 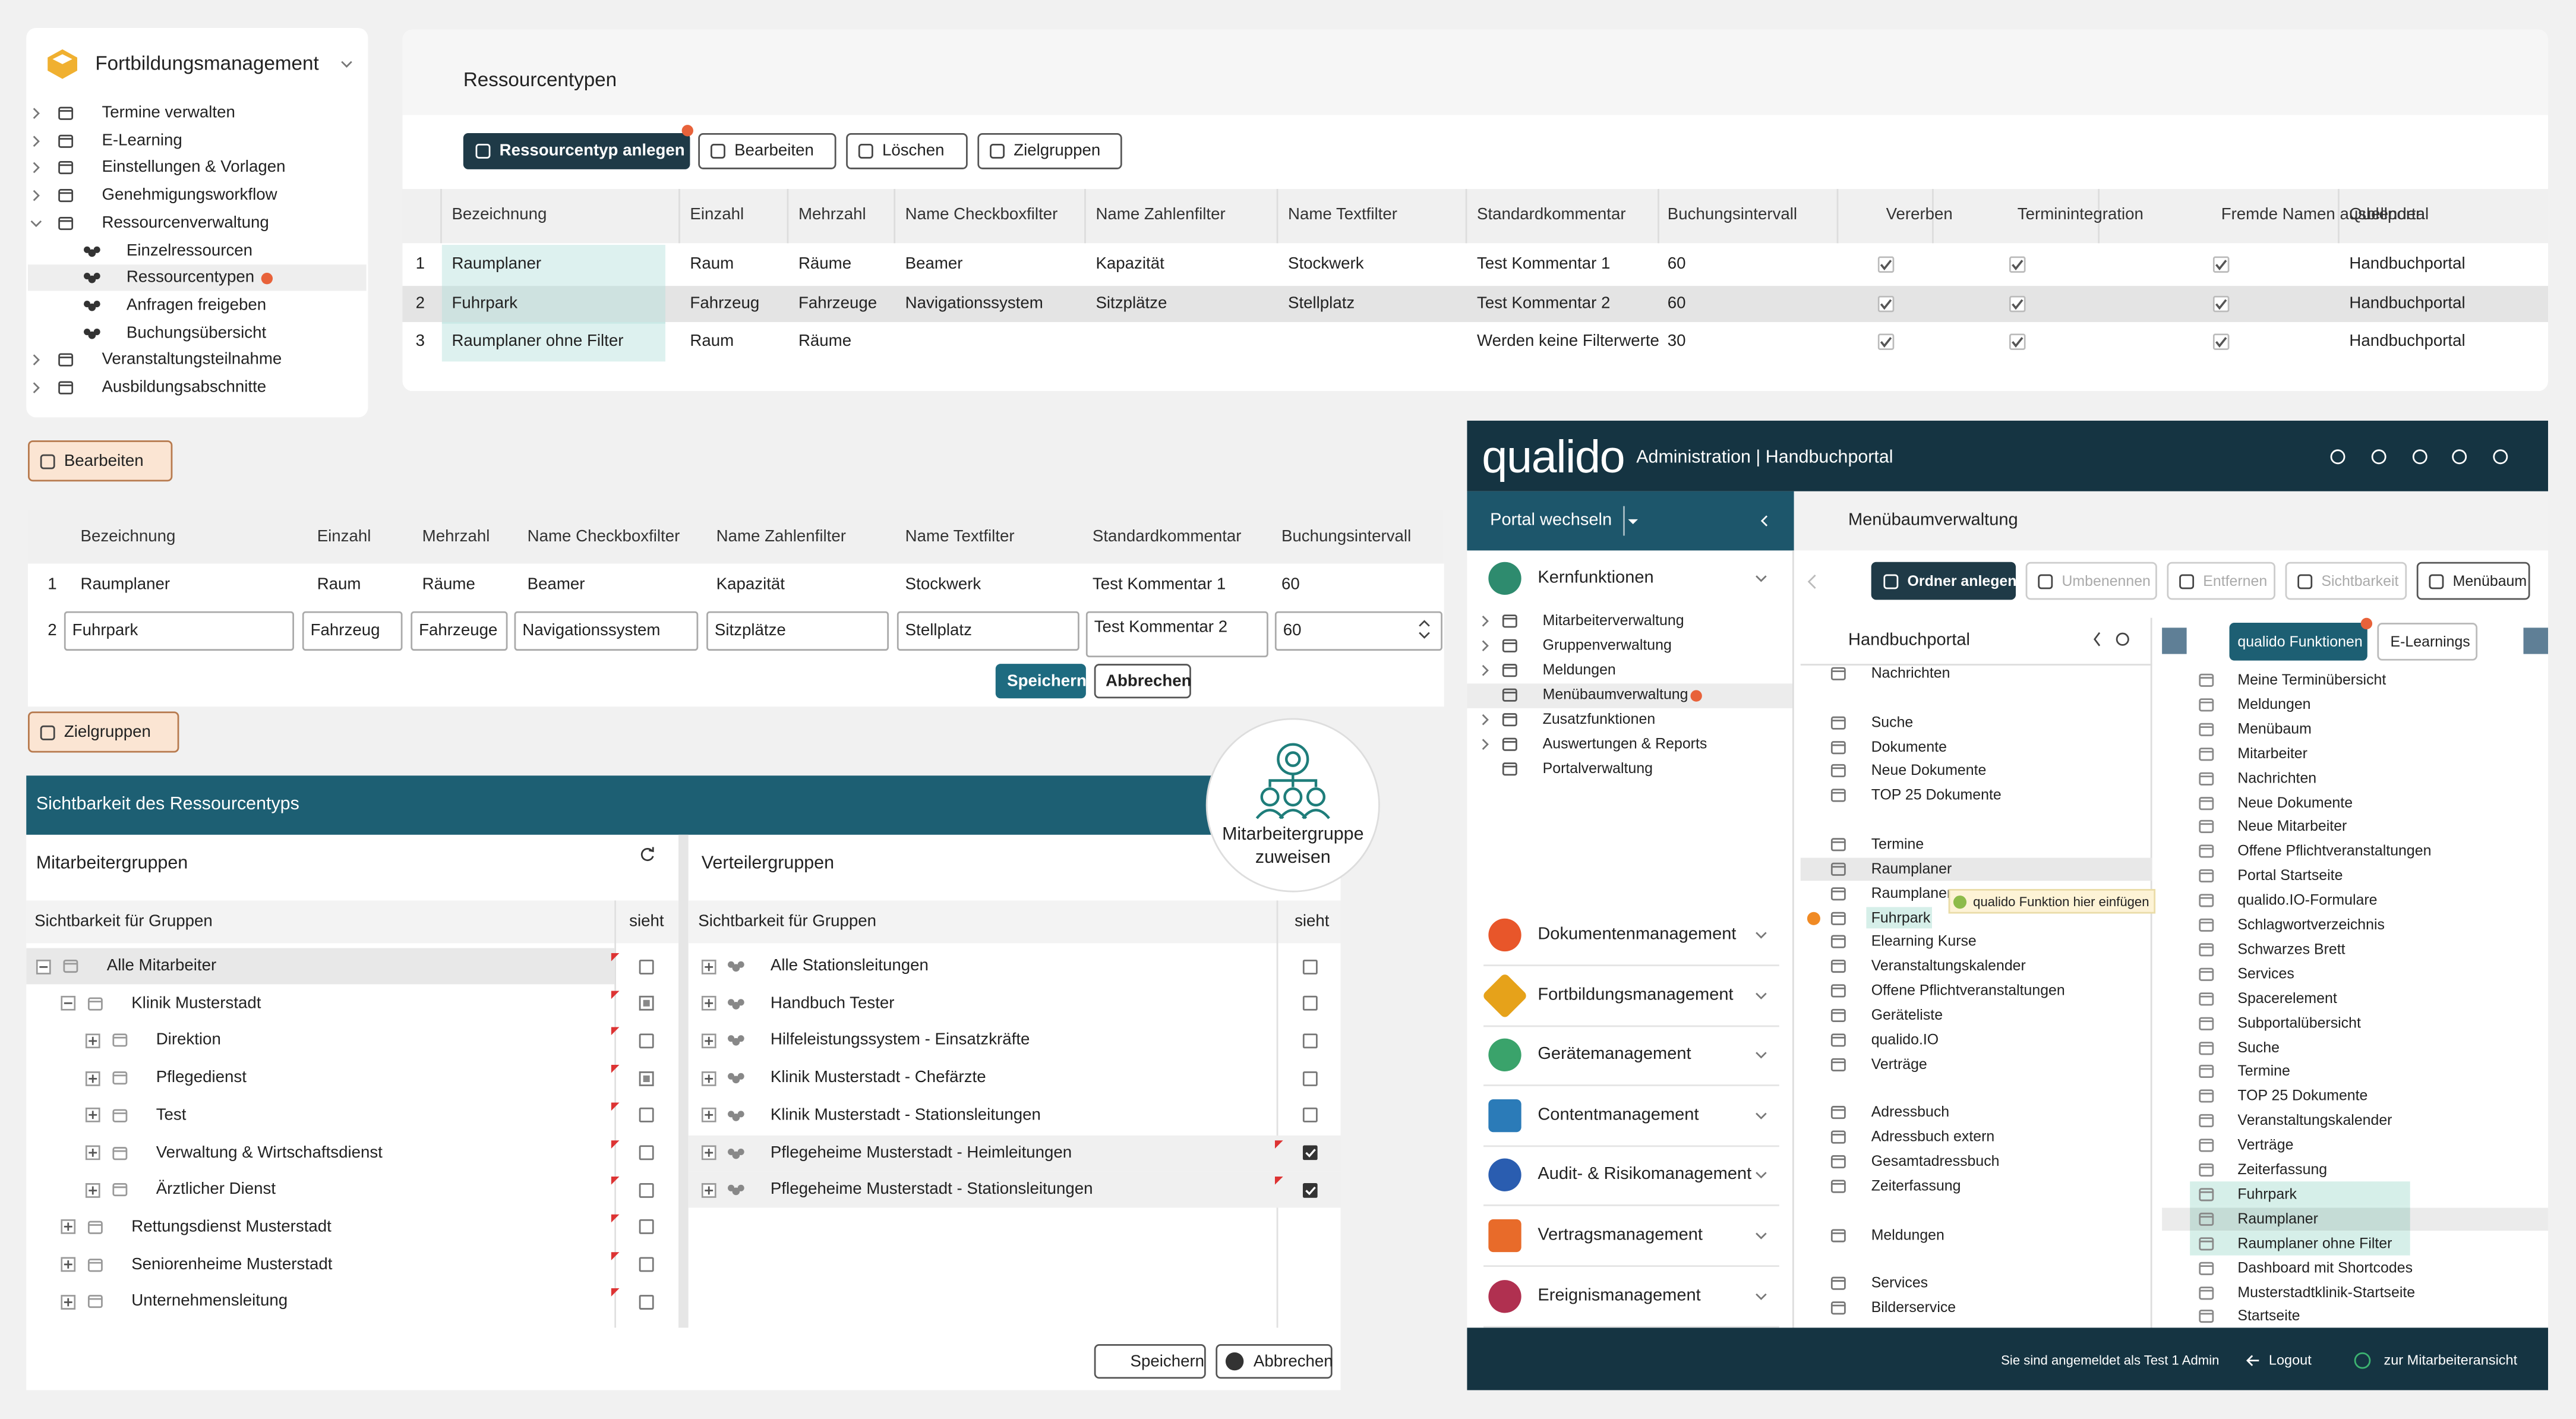 I want to click on button-label: Bearbeiten, so click(x=774, y=151).